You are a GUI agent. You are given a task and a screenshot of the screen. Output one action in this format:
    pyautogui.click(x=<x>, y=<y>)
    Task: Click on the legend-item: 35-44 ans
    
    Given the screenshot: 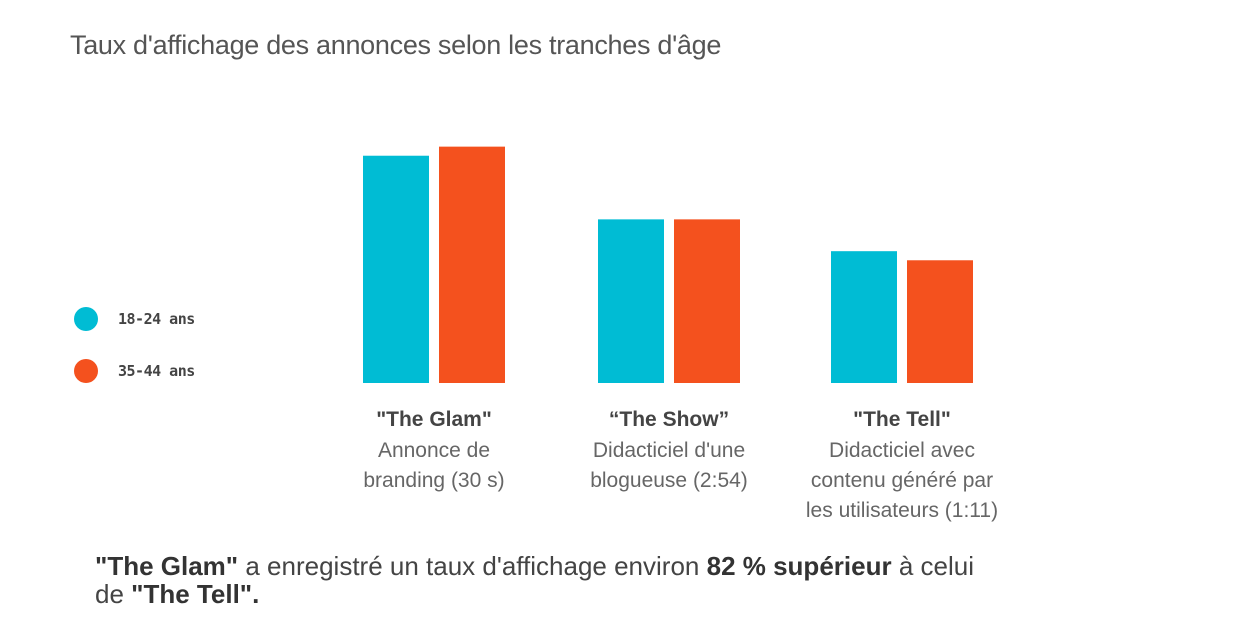 What is the action you would take?
    pyautogui.click(x=134, y=371)
    